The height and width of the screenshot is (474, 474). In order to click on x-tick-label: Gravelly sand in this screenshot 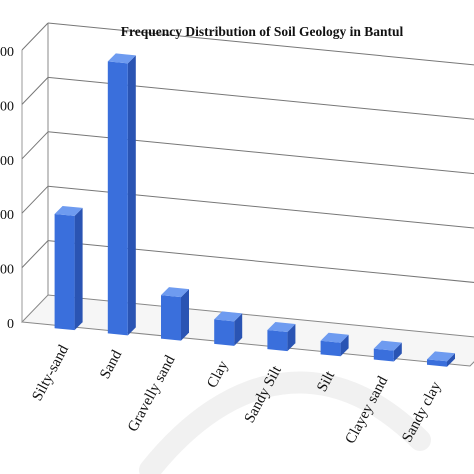, I will do `click(152, 394)`.